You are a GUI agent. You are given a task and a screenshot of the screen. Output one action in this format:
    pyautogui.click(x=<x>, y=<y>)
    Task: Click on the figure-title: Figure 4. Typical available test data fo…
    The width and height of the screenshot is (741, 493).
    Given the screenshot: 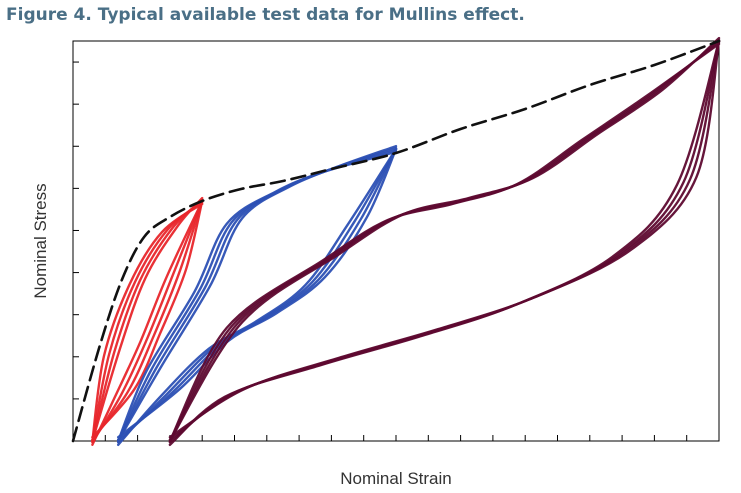 What is the action you would take?
    pyautogui.click(x=265, y=15)
    